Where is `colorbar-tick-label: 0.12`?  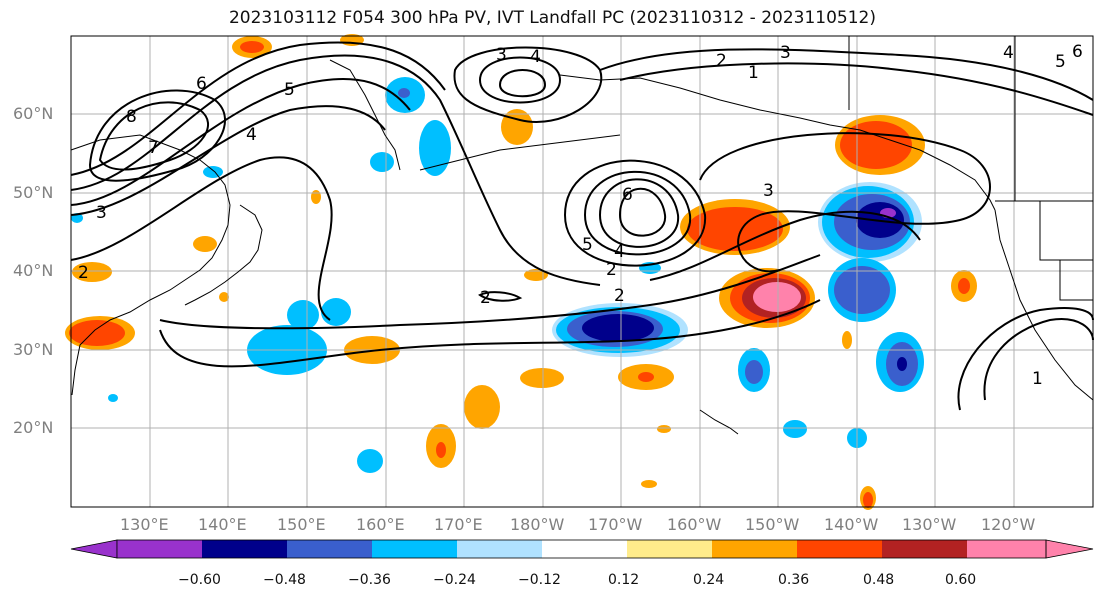
colorbar-tick-label: 0.12 is located at coordinates (624, 580).